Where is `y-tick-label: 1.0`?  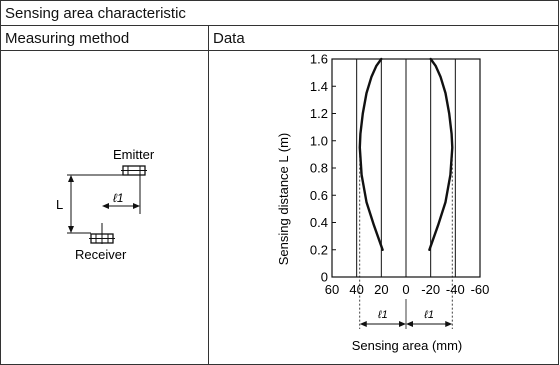 y-tick-label: 1.0 is located at coordinates (319, 140).